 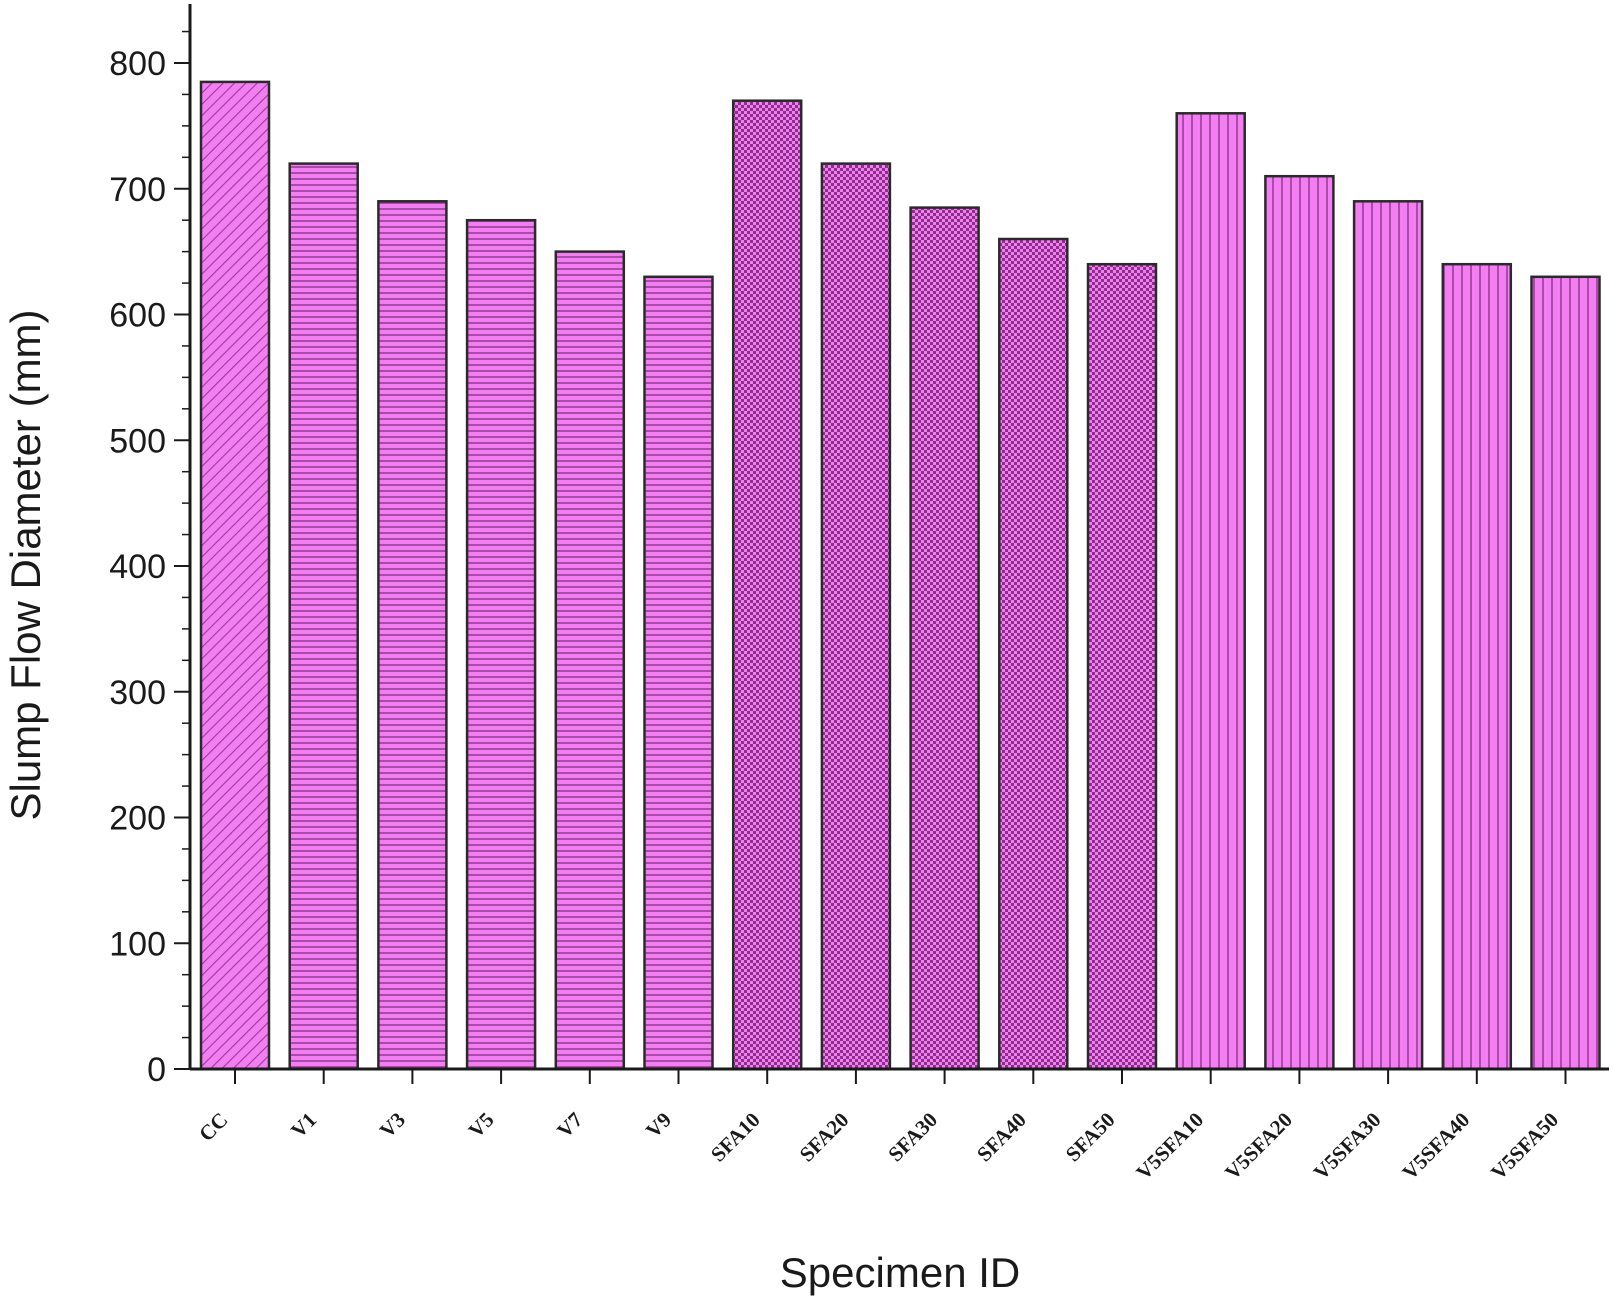 I want to click on y-tick-label-200: 200, so click(x=137, y=819).